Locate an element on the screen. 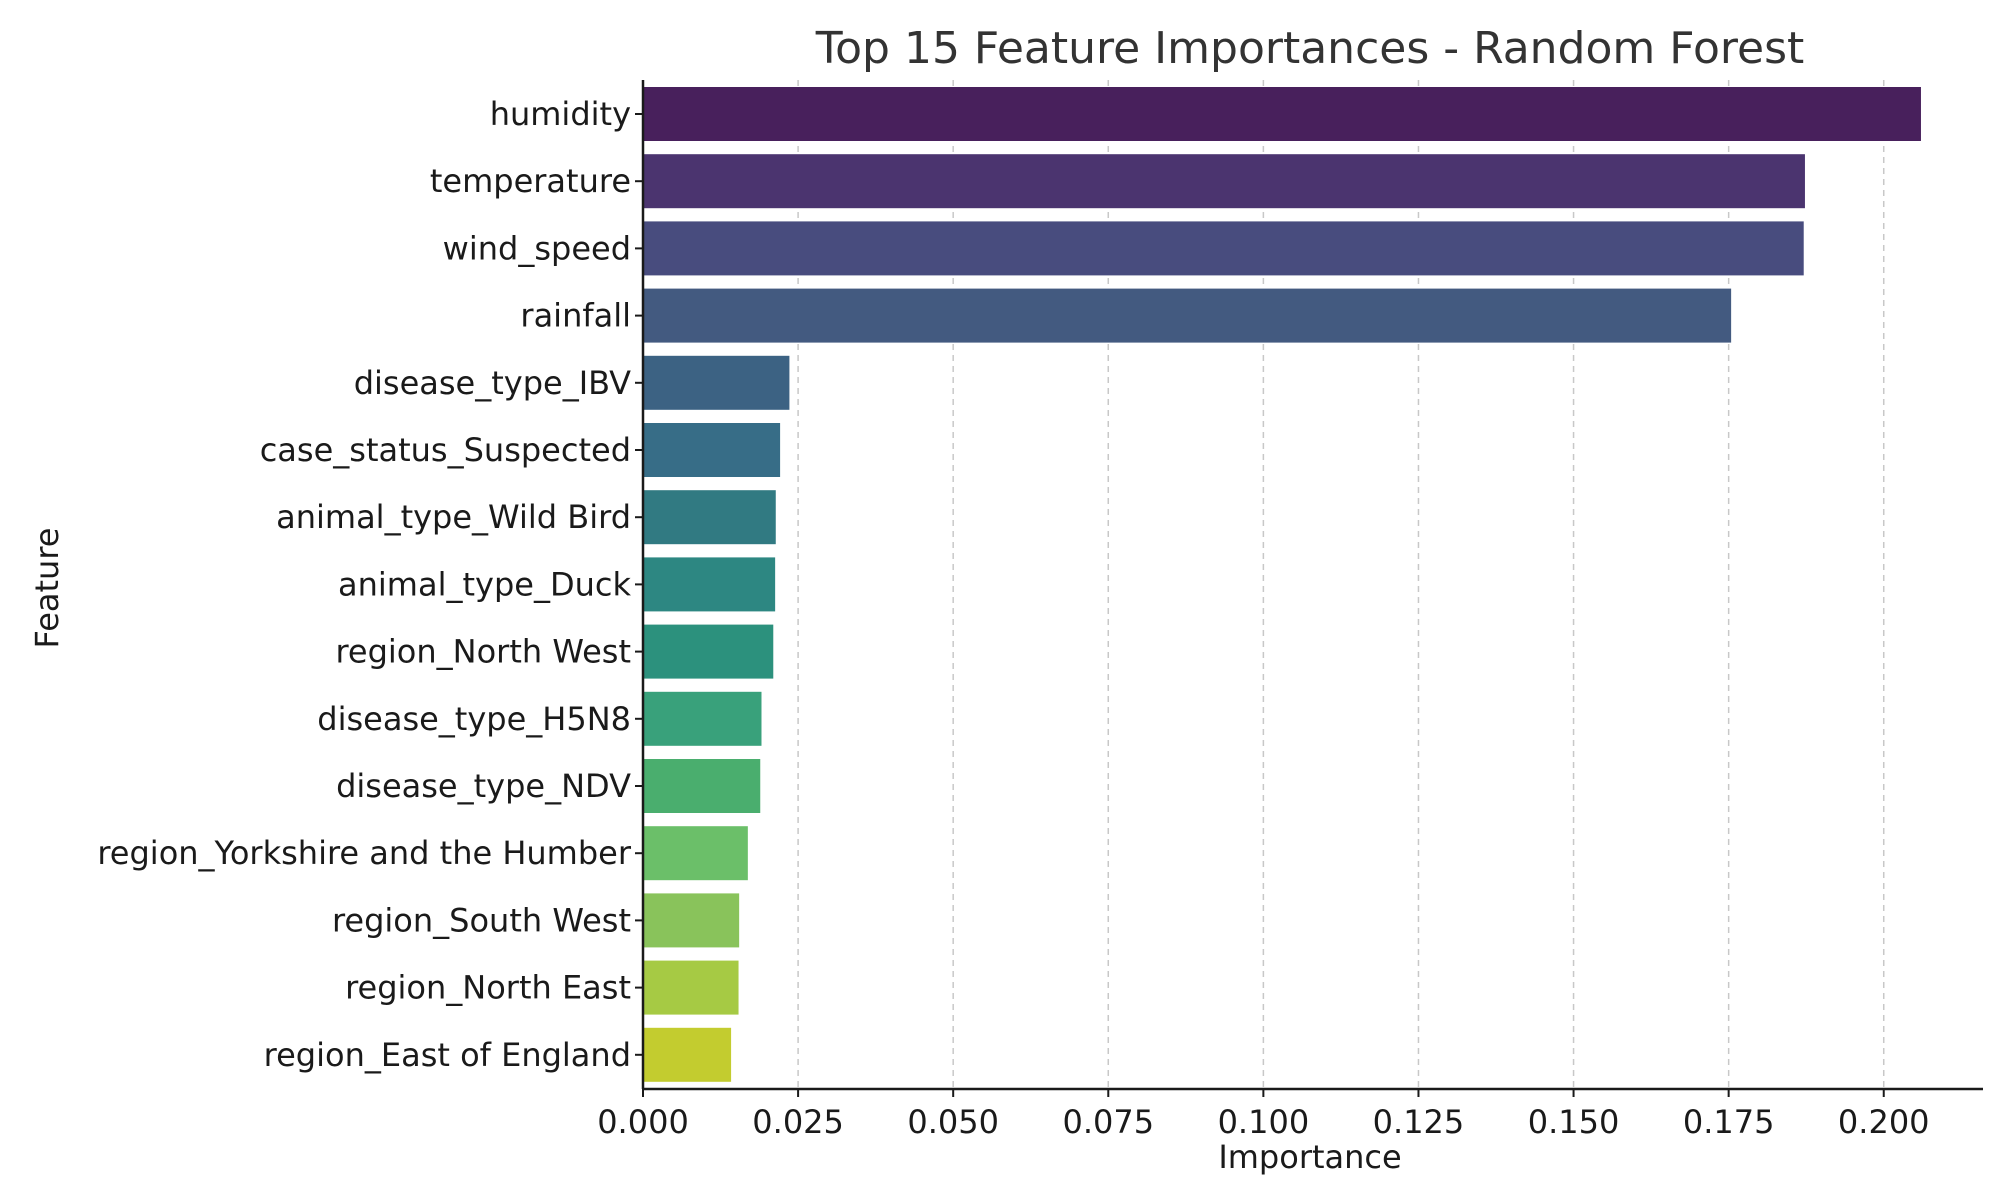 The image size is (2000, 1200). y-tick-label: case_status_Suspected is located at coordinates (445, 450).